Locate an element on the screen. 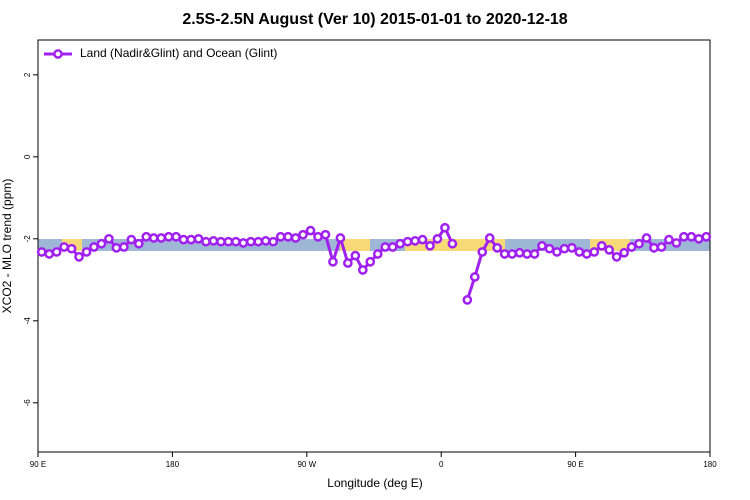 This screenshot has height=500, width=750. x-tick-label: 0 is located at coordinates (441, 464).